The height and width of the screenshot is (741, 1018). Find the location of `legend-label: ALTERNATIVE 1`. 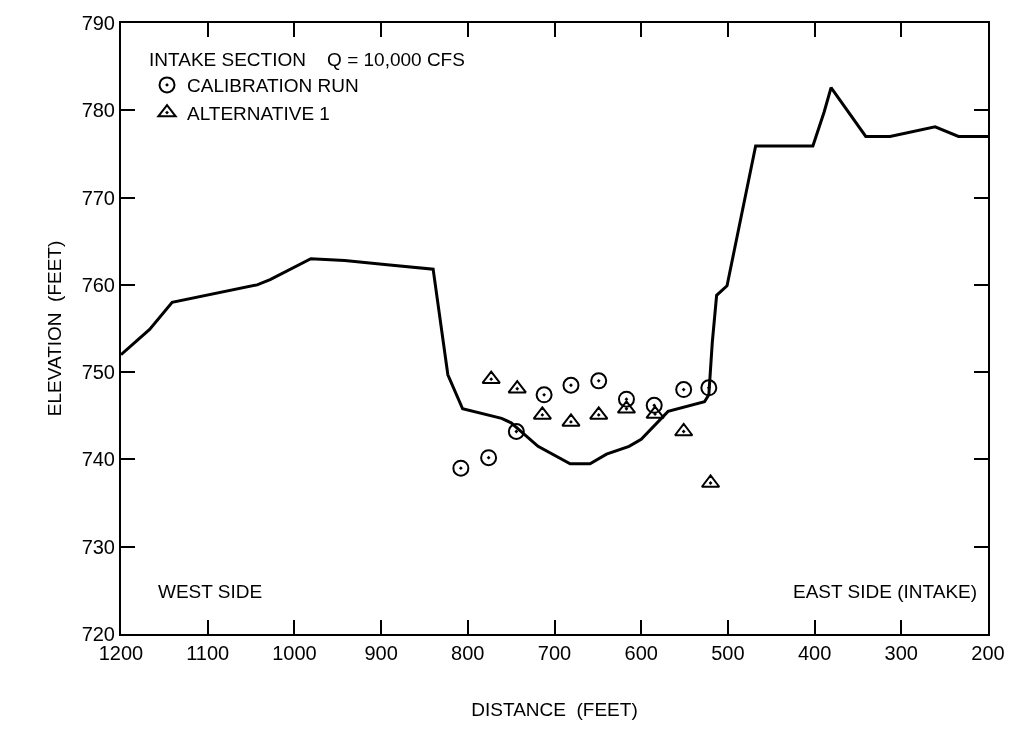

legend-label: ALTERNATIVE 1 is located at coordinates (258, 113).